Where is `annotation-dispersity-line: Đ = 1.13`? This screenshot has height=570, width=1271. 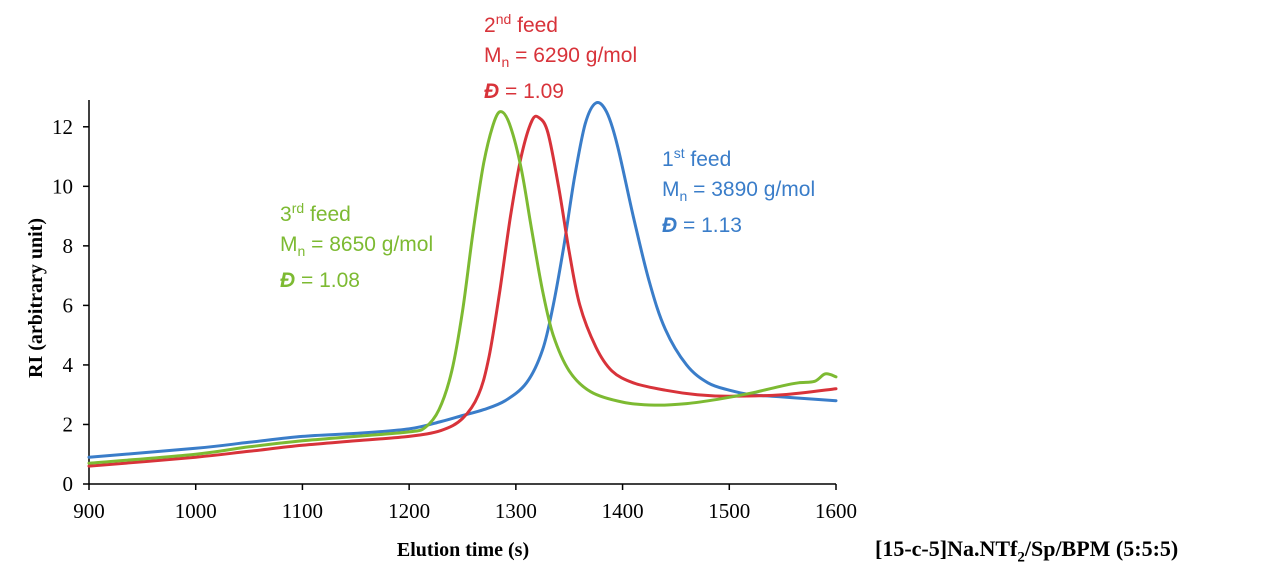
annotation-dispersity-line: Đ = 1.13 is located at coordinates (702, 226).